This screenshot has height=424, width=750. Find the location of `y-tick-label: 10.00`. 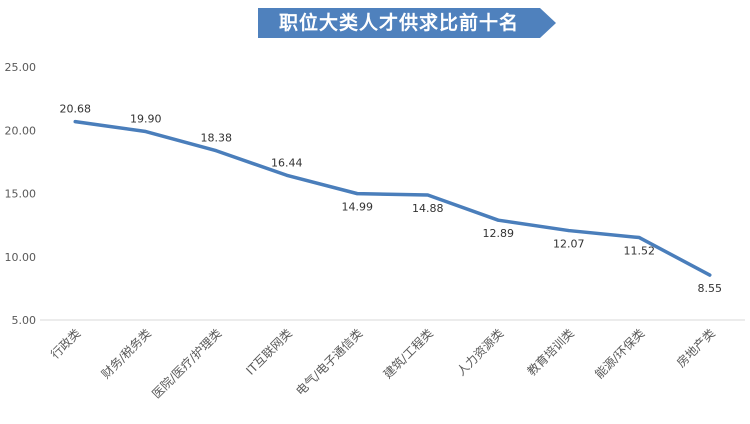

y-tick-label: 10.00 is located at coordinates (21, 257).